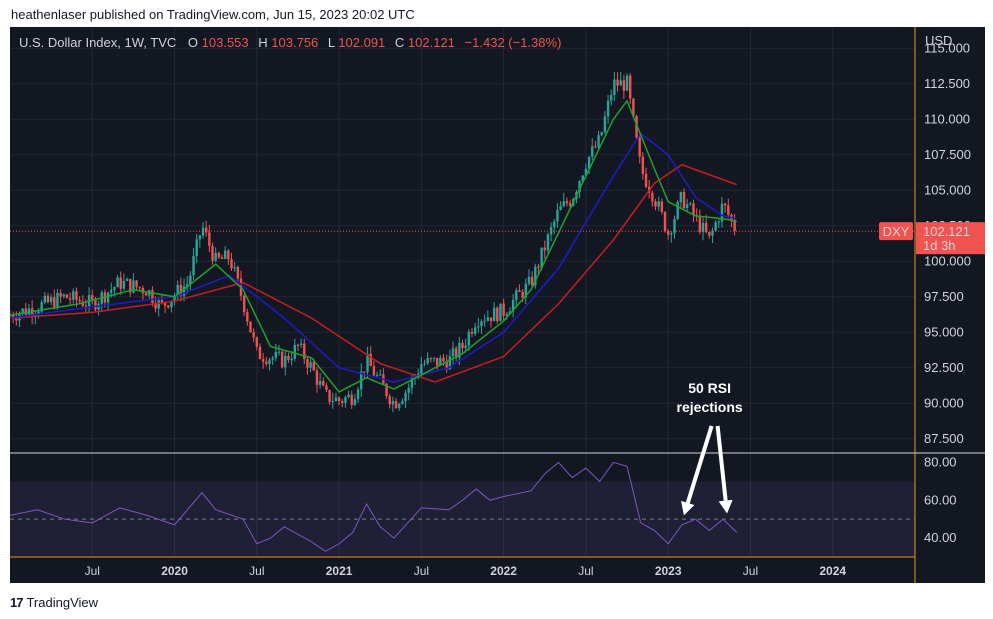 This screenshot has height=619, width=993. I want to click on tradingview-brand: 17 TradingView, so click(54, 602).